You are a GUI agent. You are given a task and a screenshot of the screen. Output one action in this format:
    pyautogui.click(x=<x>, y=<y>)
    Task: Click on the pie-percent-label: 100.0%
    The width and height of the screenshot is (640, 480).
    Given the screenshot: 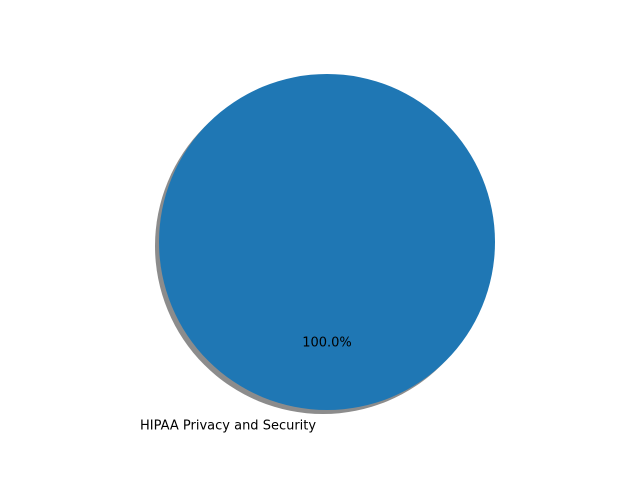 What is the action you would take?
    pyautogui.click(x=327, y=342)
    